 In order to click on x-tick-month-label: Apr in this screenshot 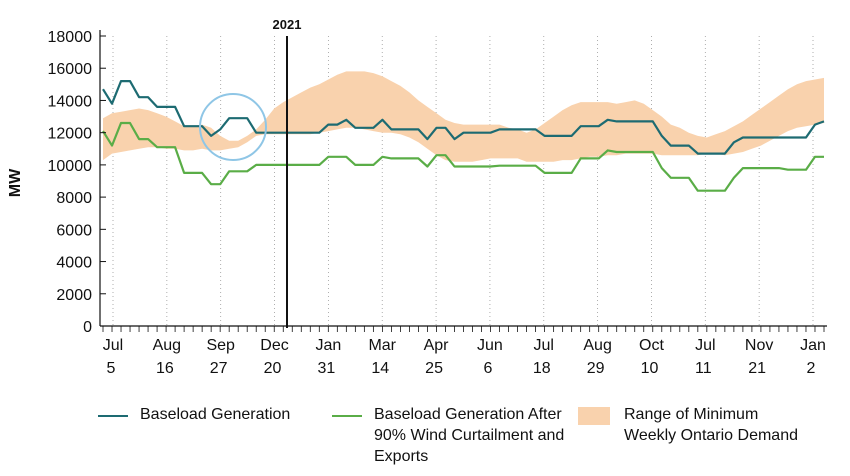, I will do `click(437, 345)`.